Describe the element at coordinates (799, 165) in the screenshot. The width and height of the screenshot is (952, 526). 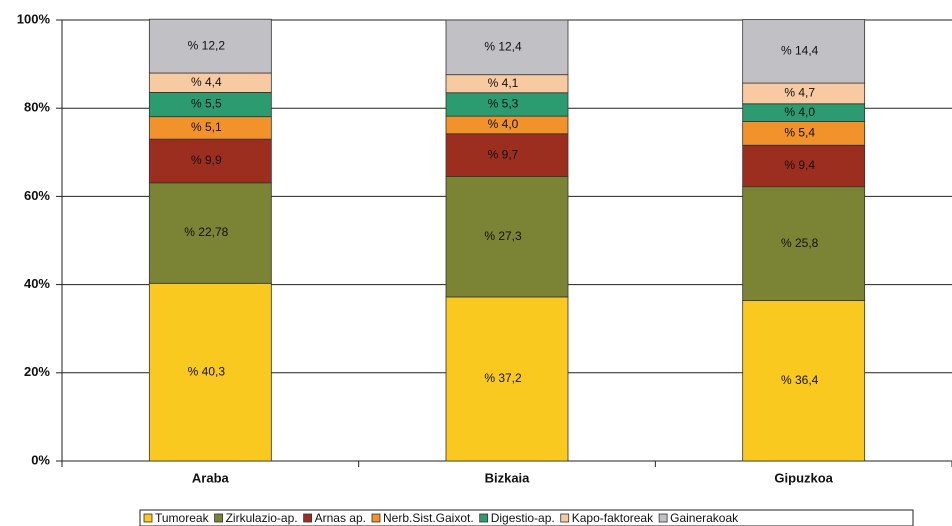
I see `data-label: % 9,4` at that location.